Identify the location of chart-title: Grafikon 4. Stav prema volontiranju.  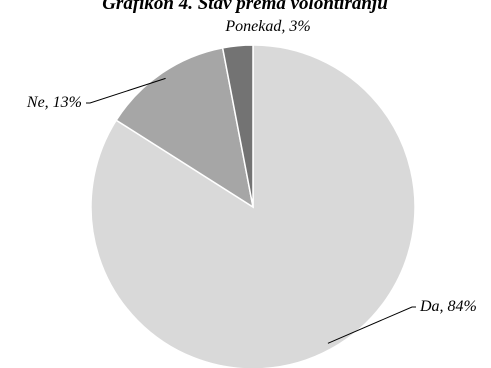
(245, 7).